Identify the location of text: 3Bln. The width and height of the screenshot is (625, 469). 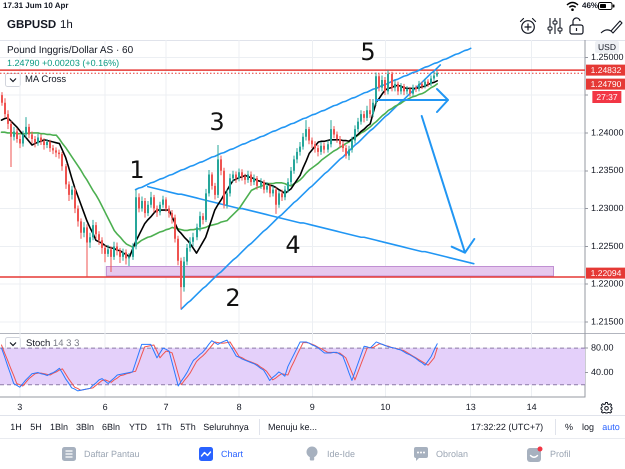
(85, 427).